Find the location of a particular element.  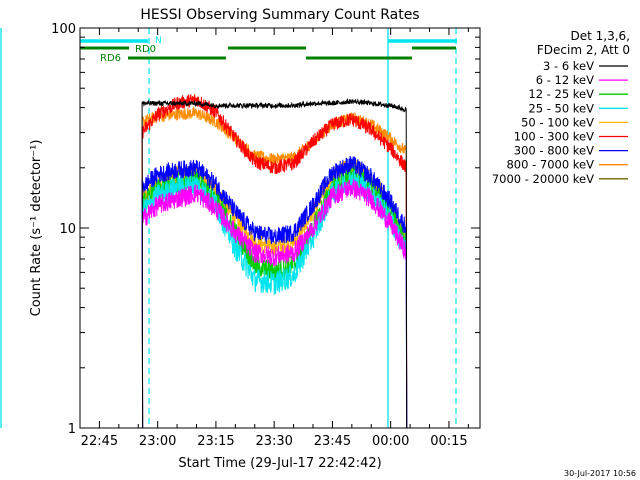

x-tick-label: 23:30 is located at coordinates (273, 441).